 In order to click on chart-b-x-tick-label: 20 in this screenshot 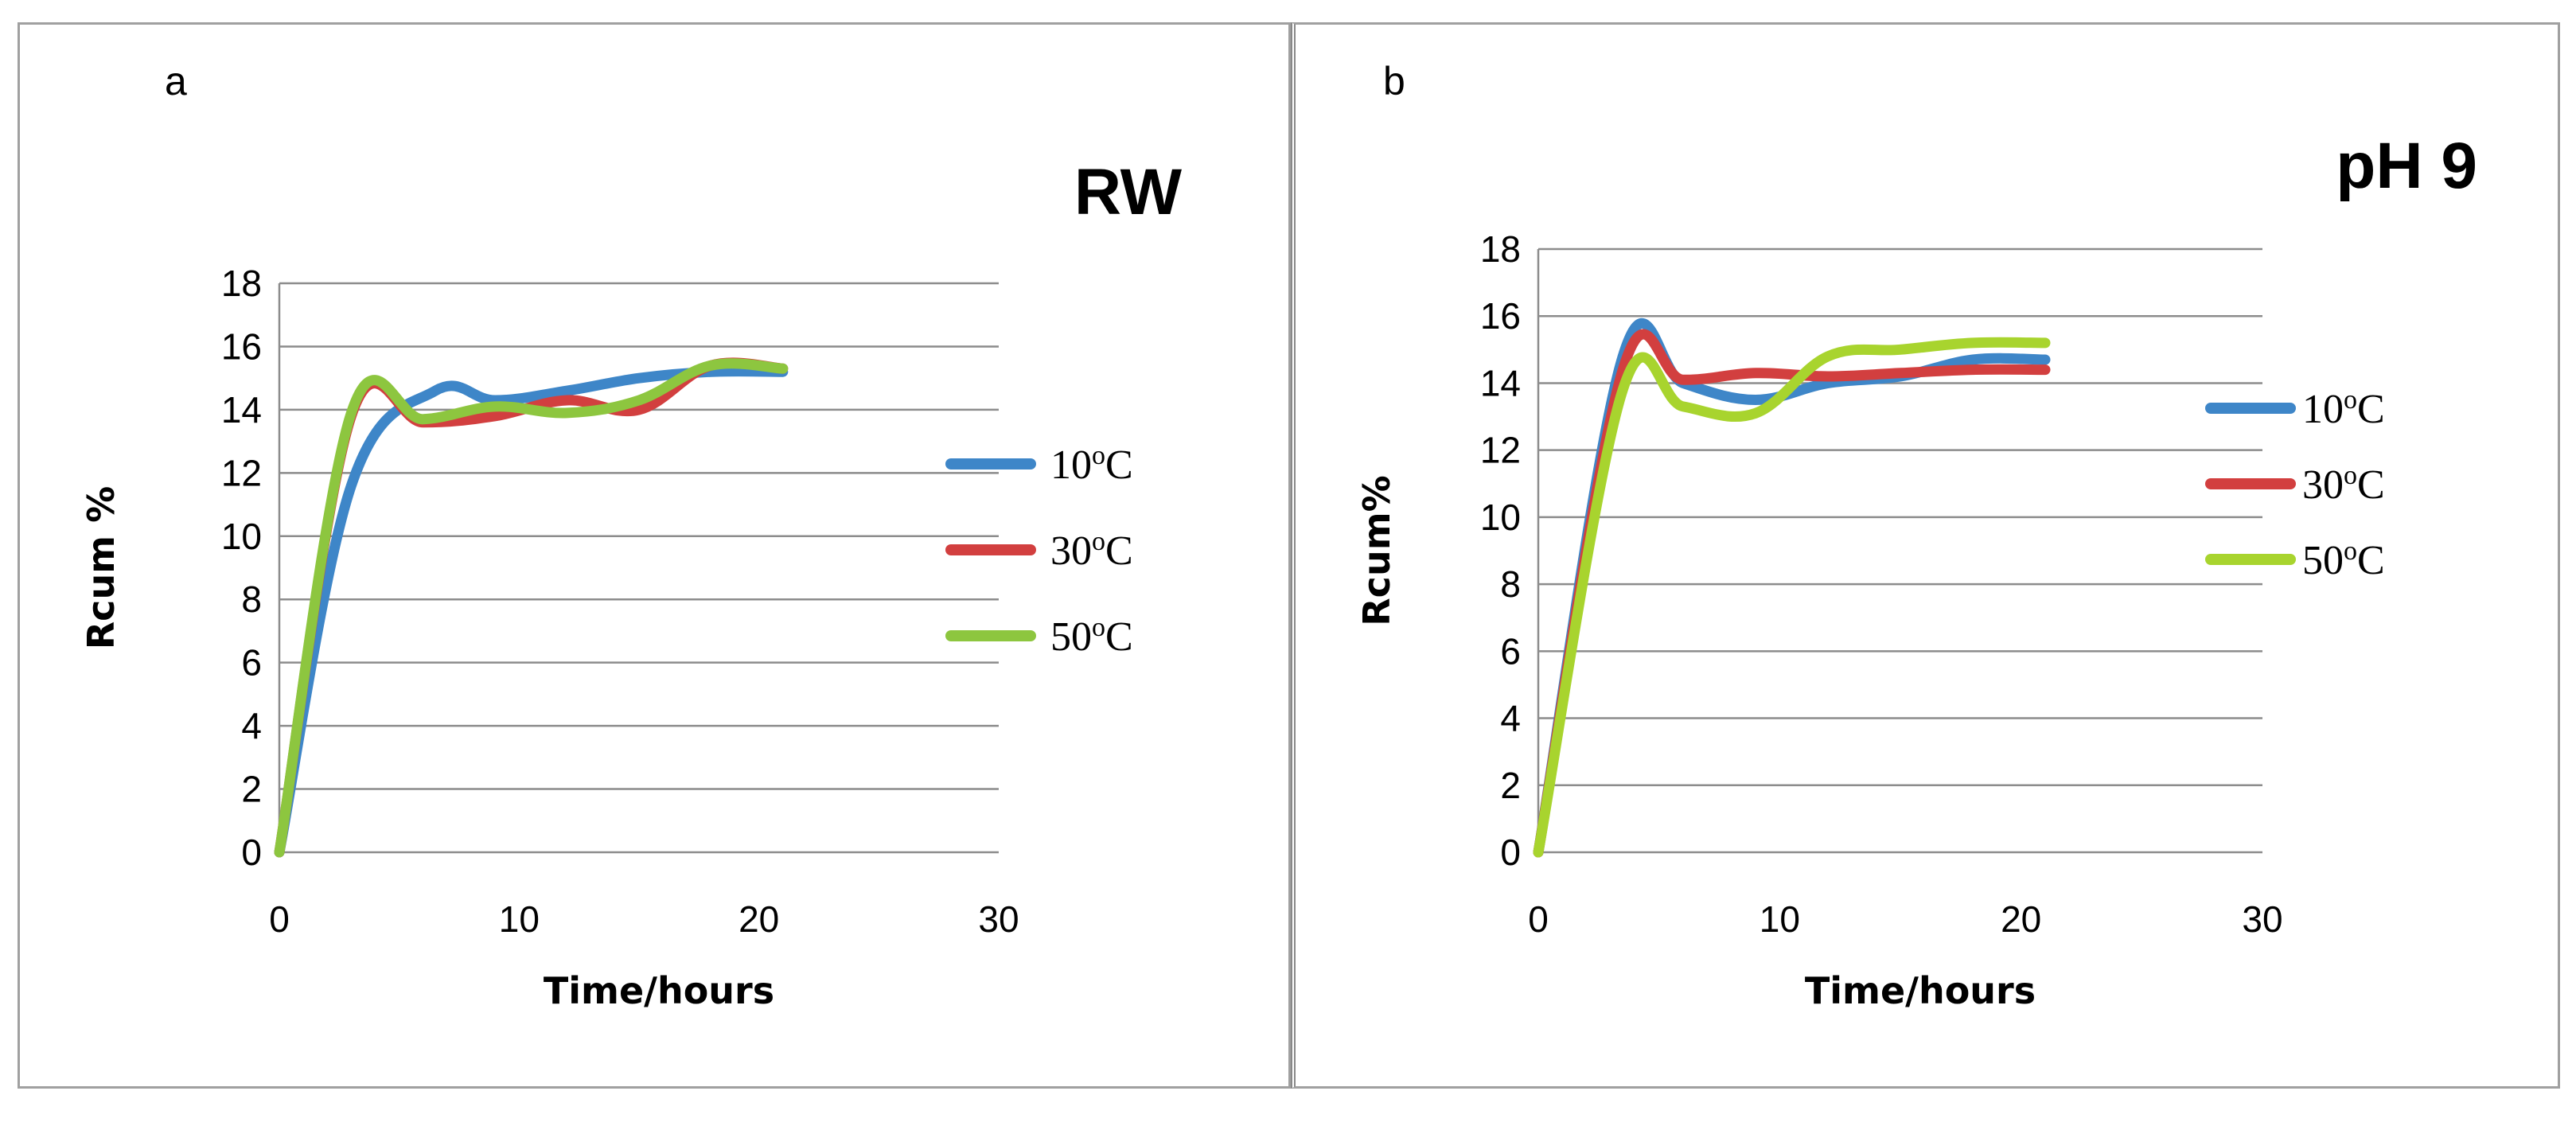, I will do `click(2021, 919)`.